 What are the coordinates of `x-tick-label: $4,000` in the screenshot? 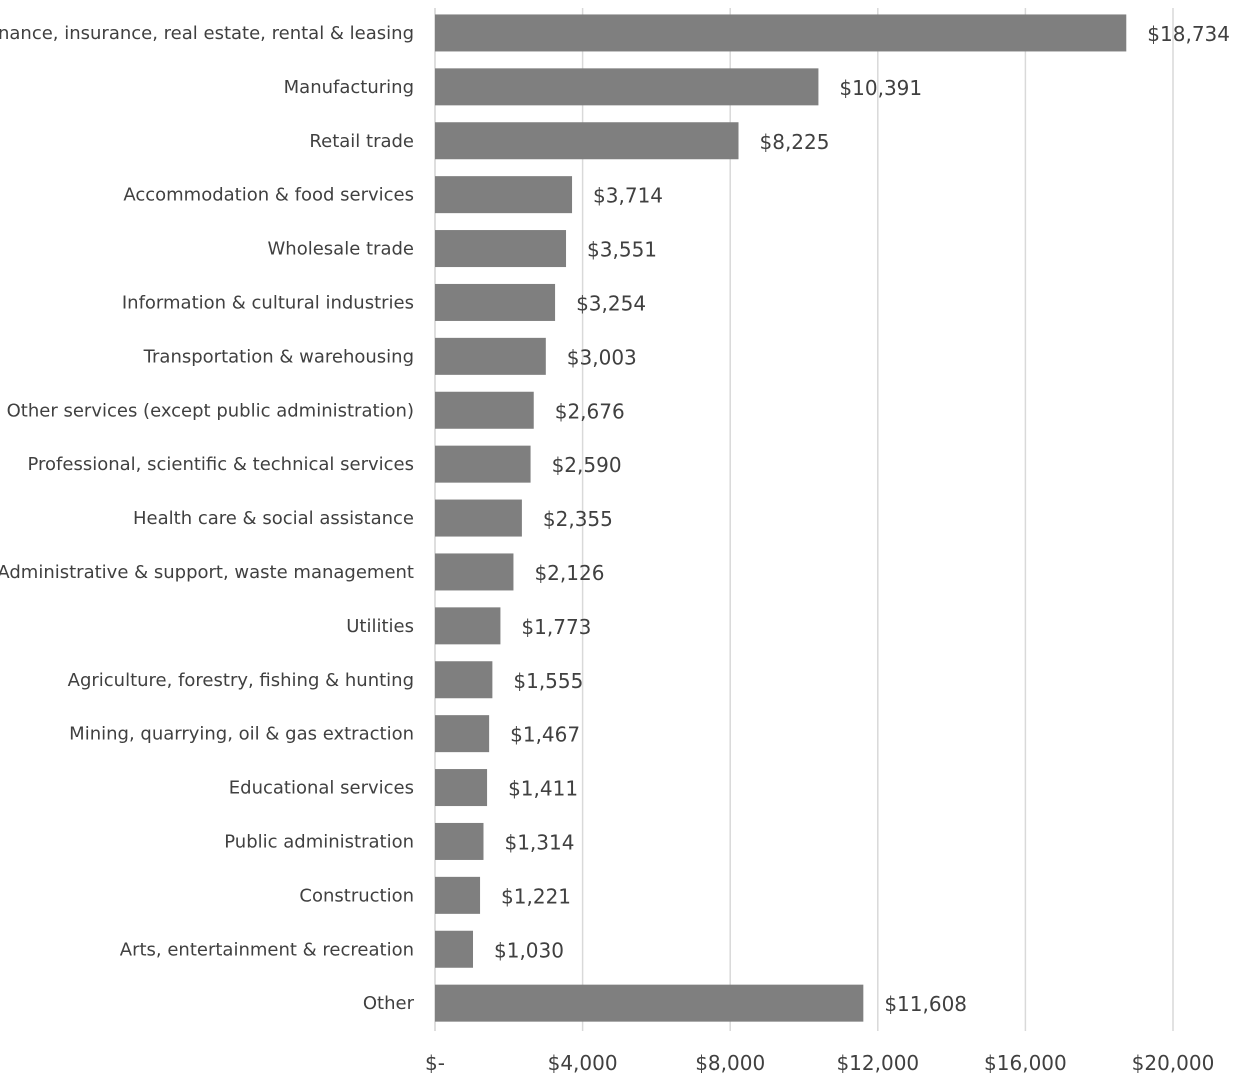 It's located at (583, 1062).